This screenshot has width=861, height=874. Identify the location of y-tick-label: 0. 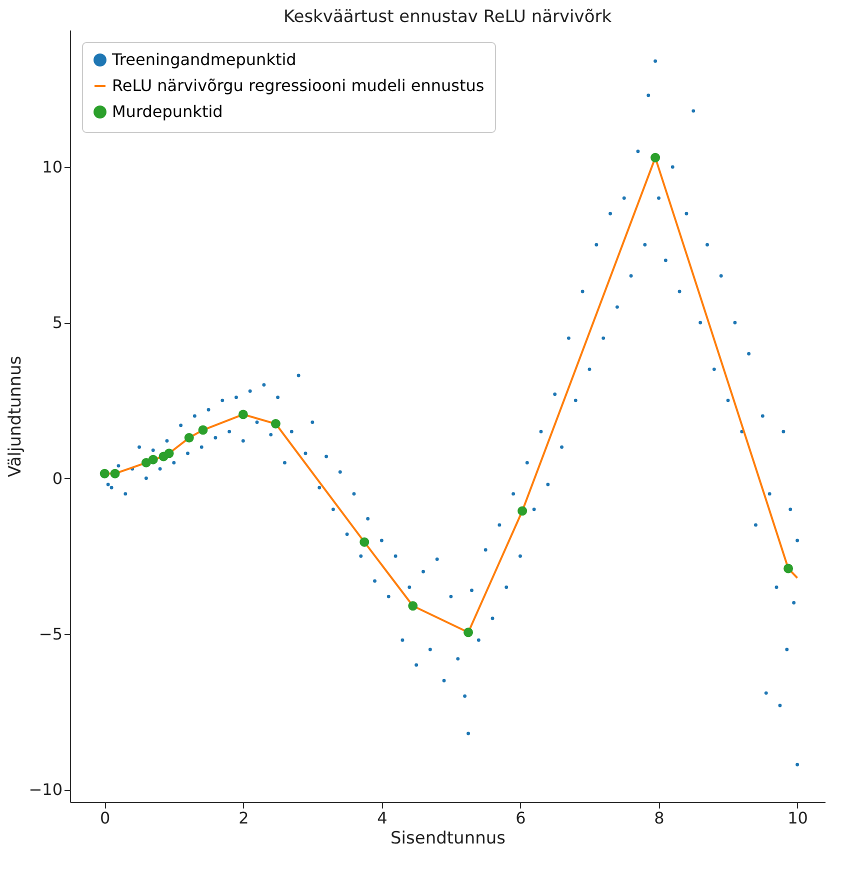
(57, 478).